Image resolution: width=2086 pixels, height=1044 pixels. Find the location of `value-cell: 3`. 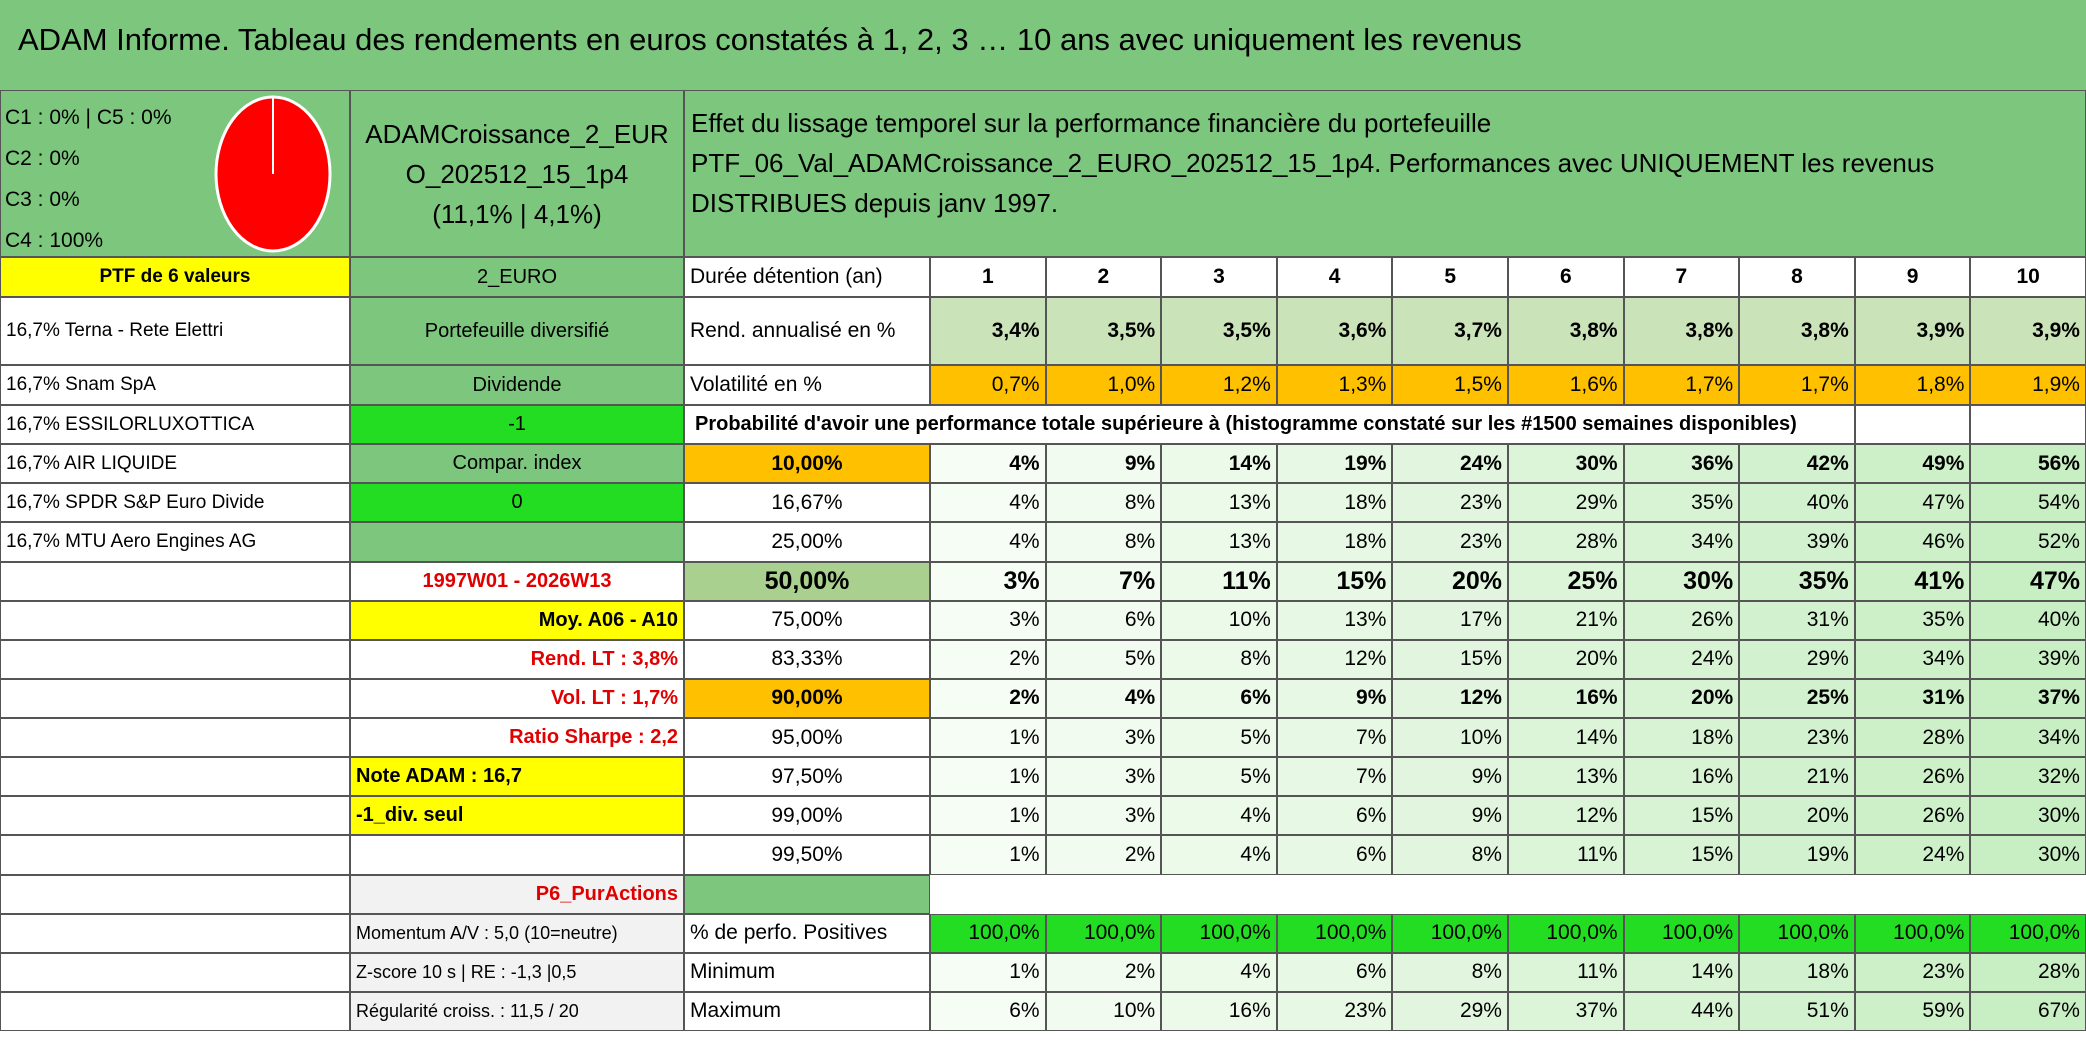

value-cell: 3 is located at coordinates (1219, 277).